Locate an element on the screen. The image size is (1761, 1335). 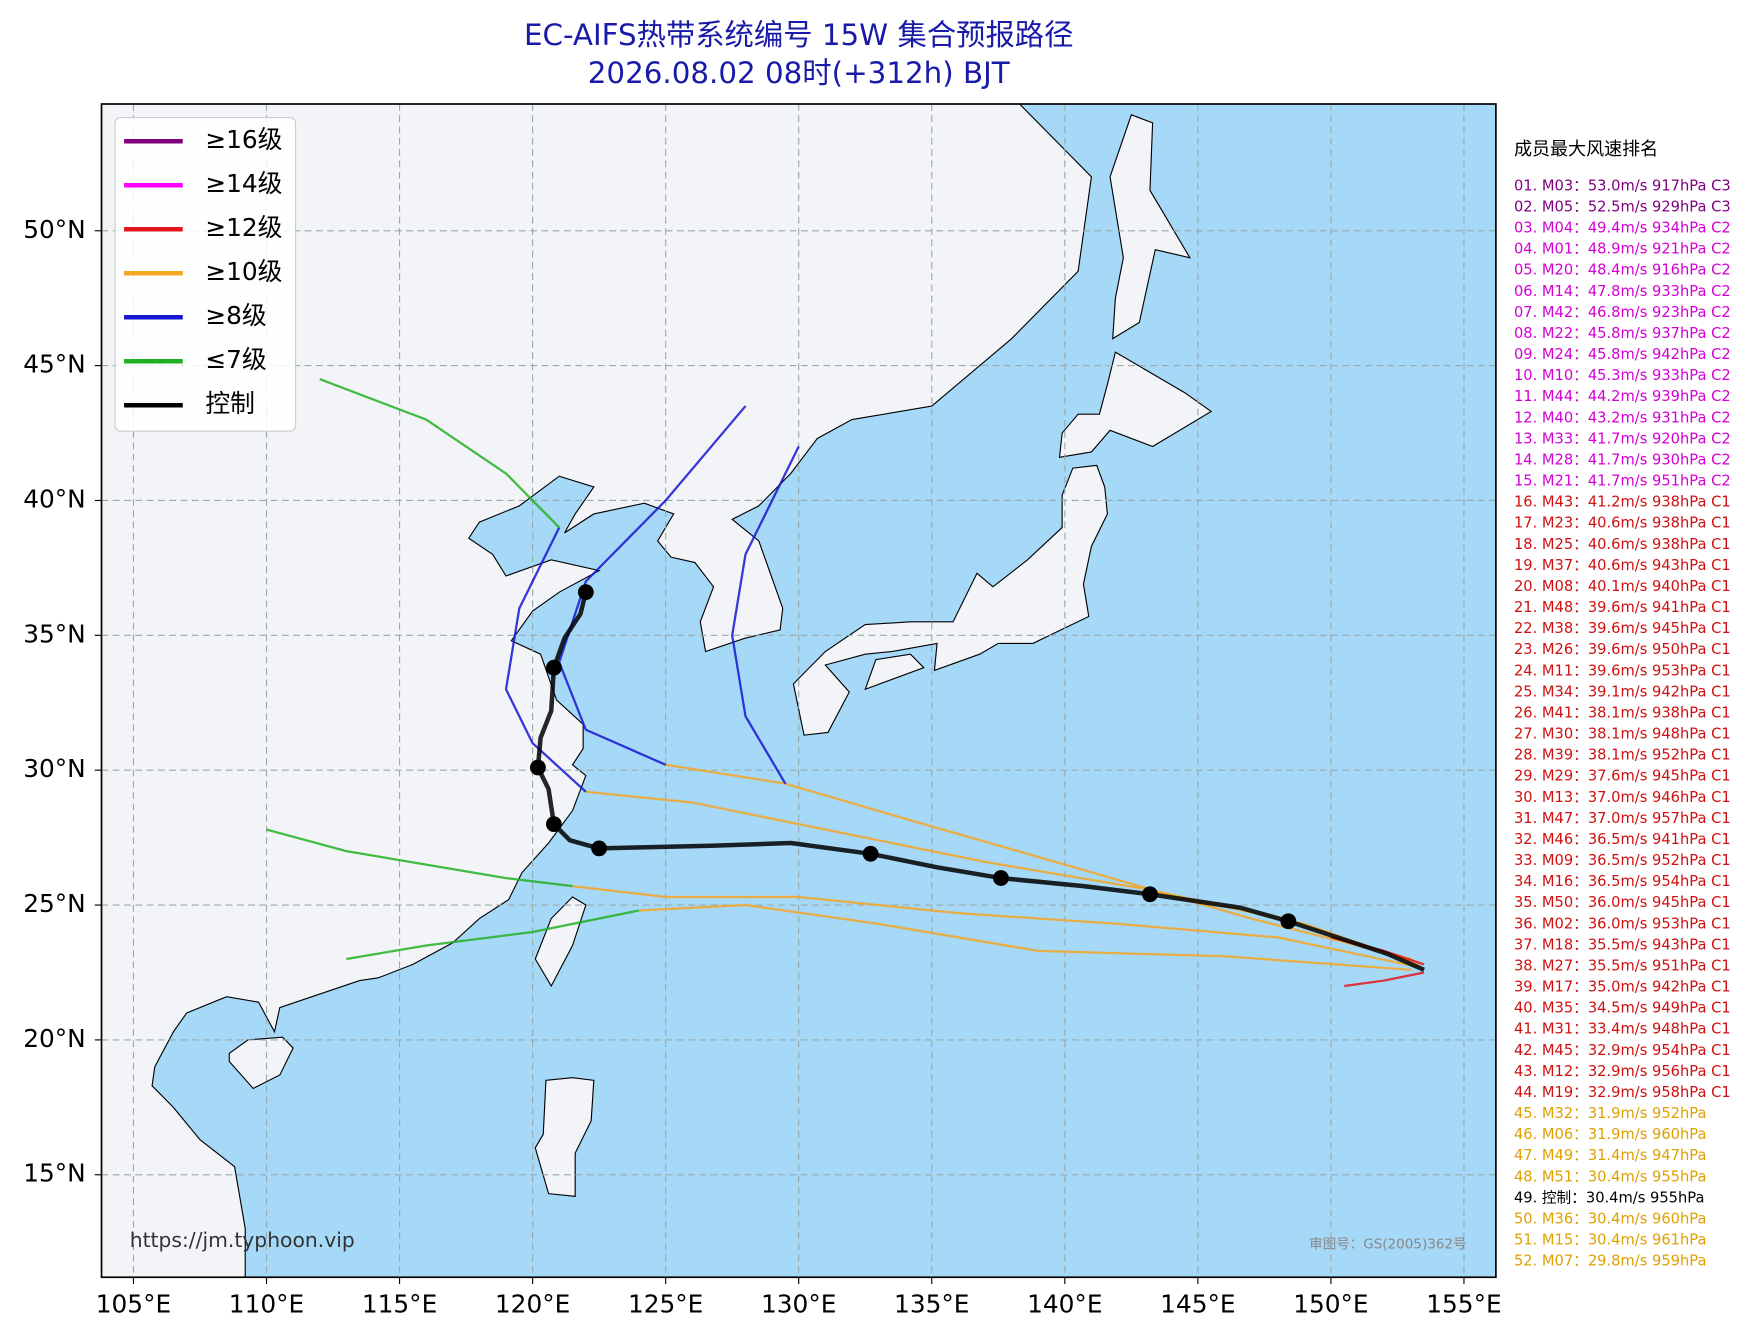
ranking-item: 35. M50：36.0m/s 945hPa C1 is located at coordinates (1622, 902).